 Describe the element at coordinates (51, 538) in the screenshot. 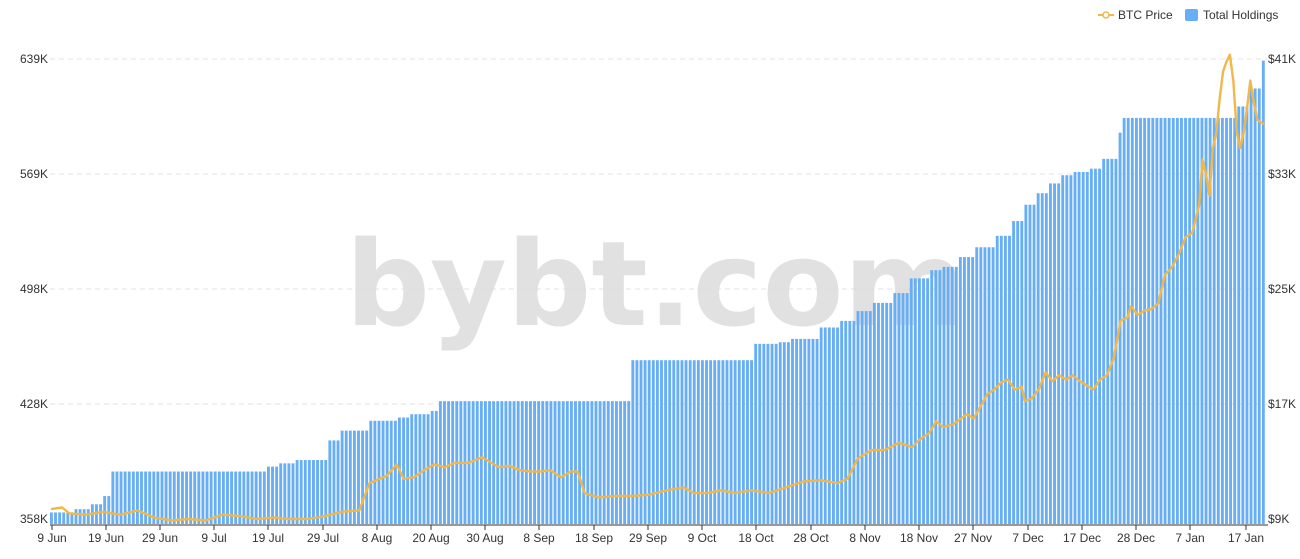

I see `x-tick-label: 9 Jun` at that location.